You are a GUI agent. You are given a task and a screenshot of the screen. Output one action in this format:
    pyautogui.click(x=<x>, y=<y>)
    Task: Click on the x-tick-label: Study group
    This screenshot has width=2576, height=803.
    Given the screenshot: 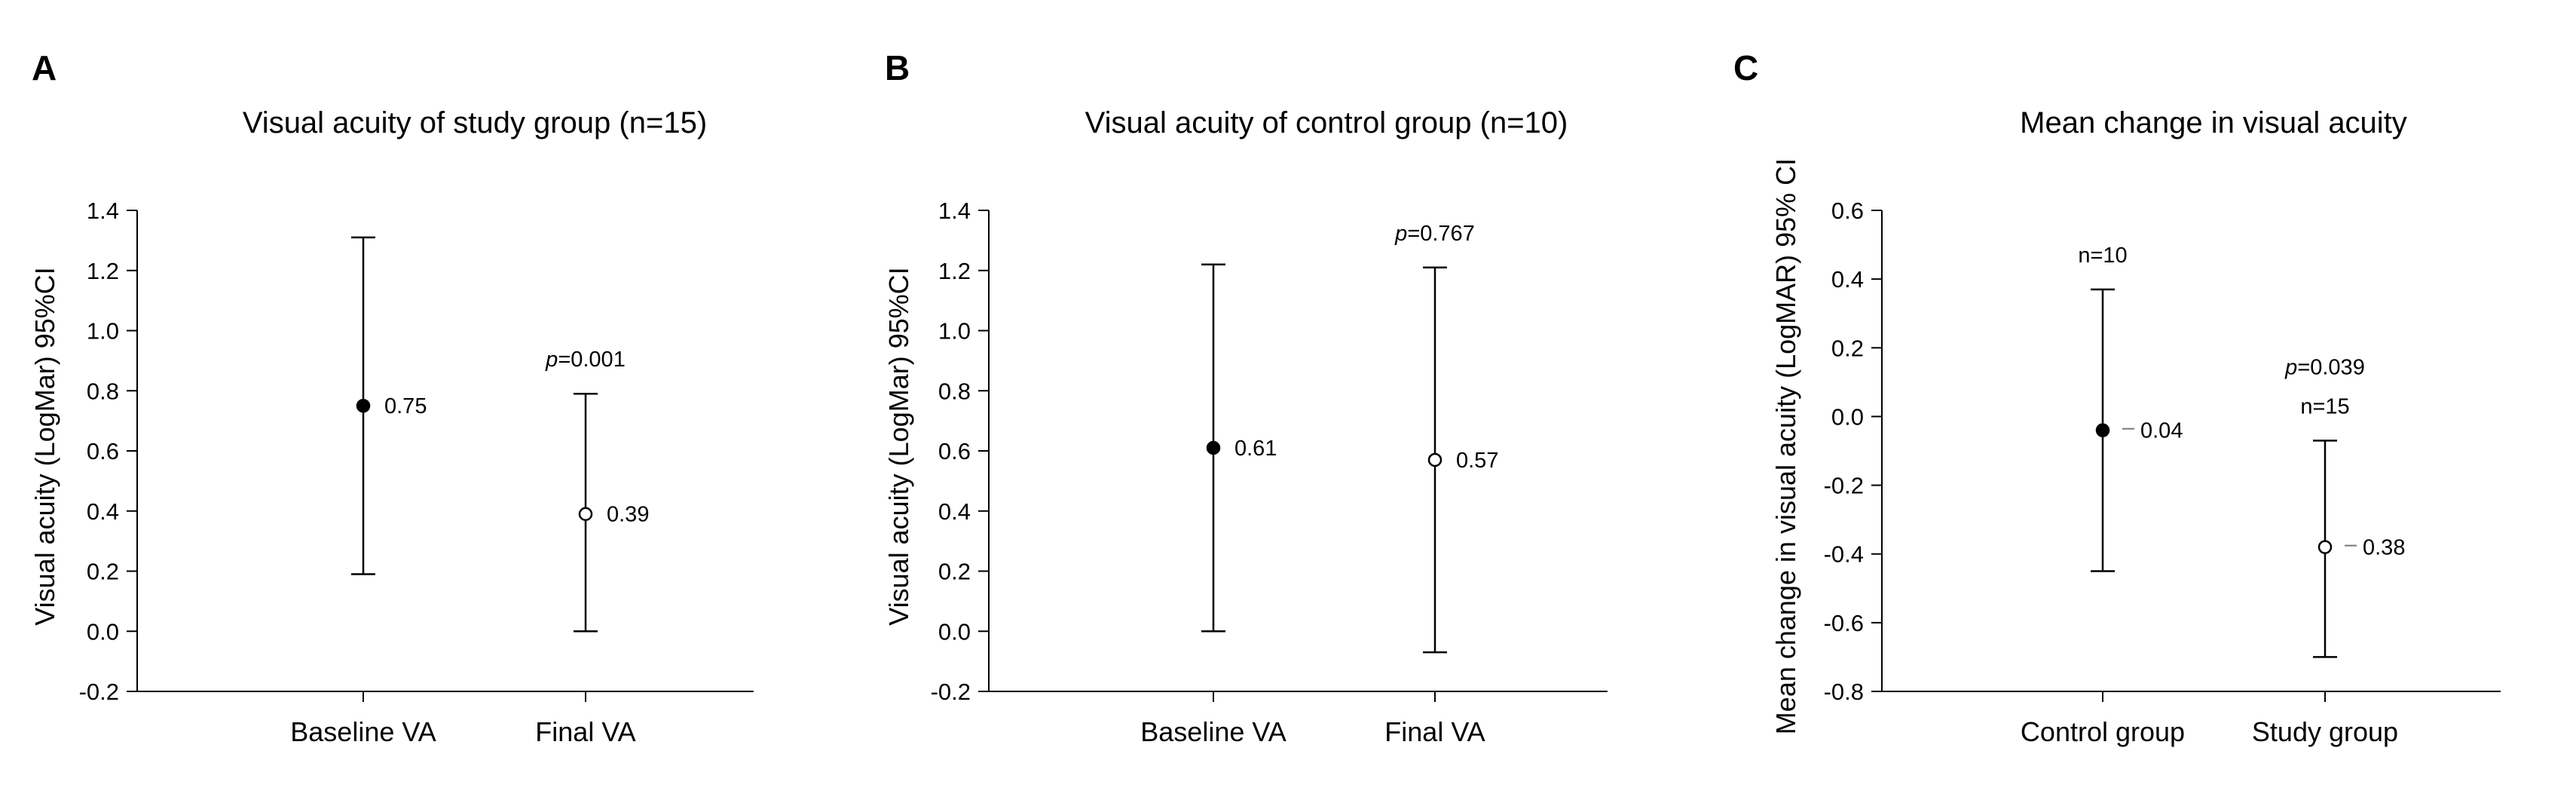 What is the action you would take?
    pyautogui.click(x=2325, y=731)
    